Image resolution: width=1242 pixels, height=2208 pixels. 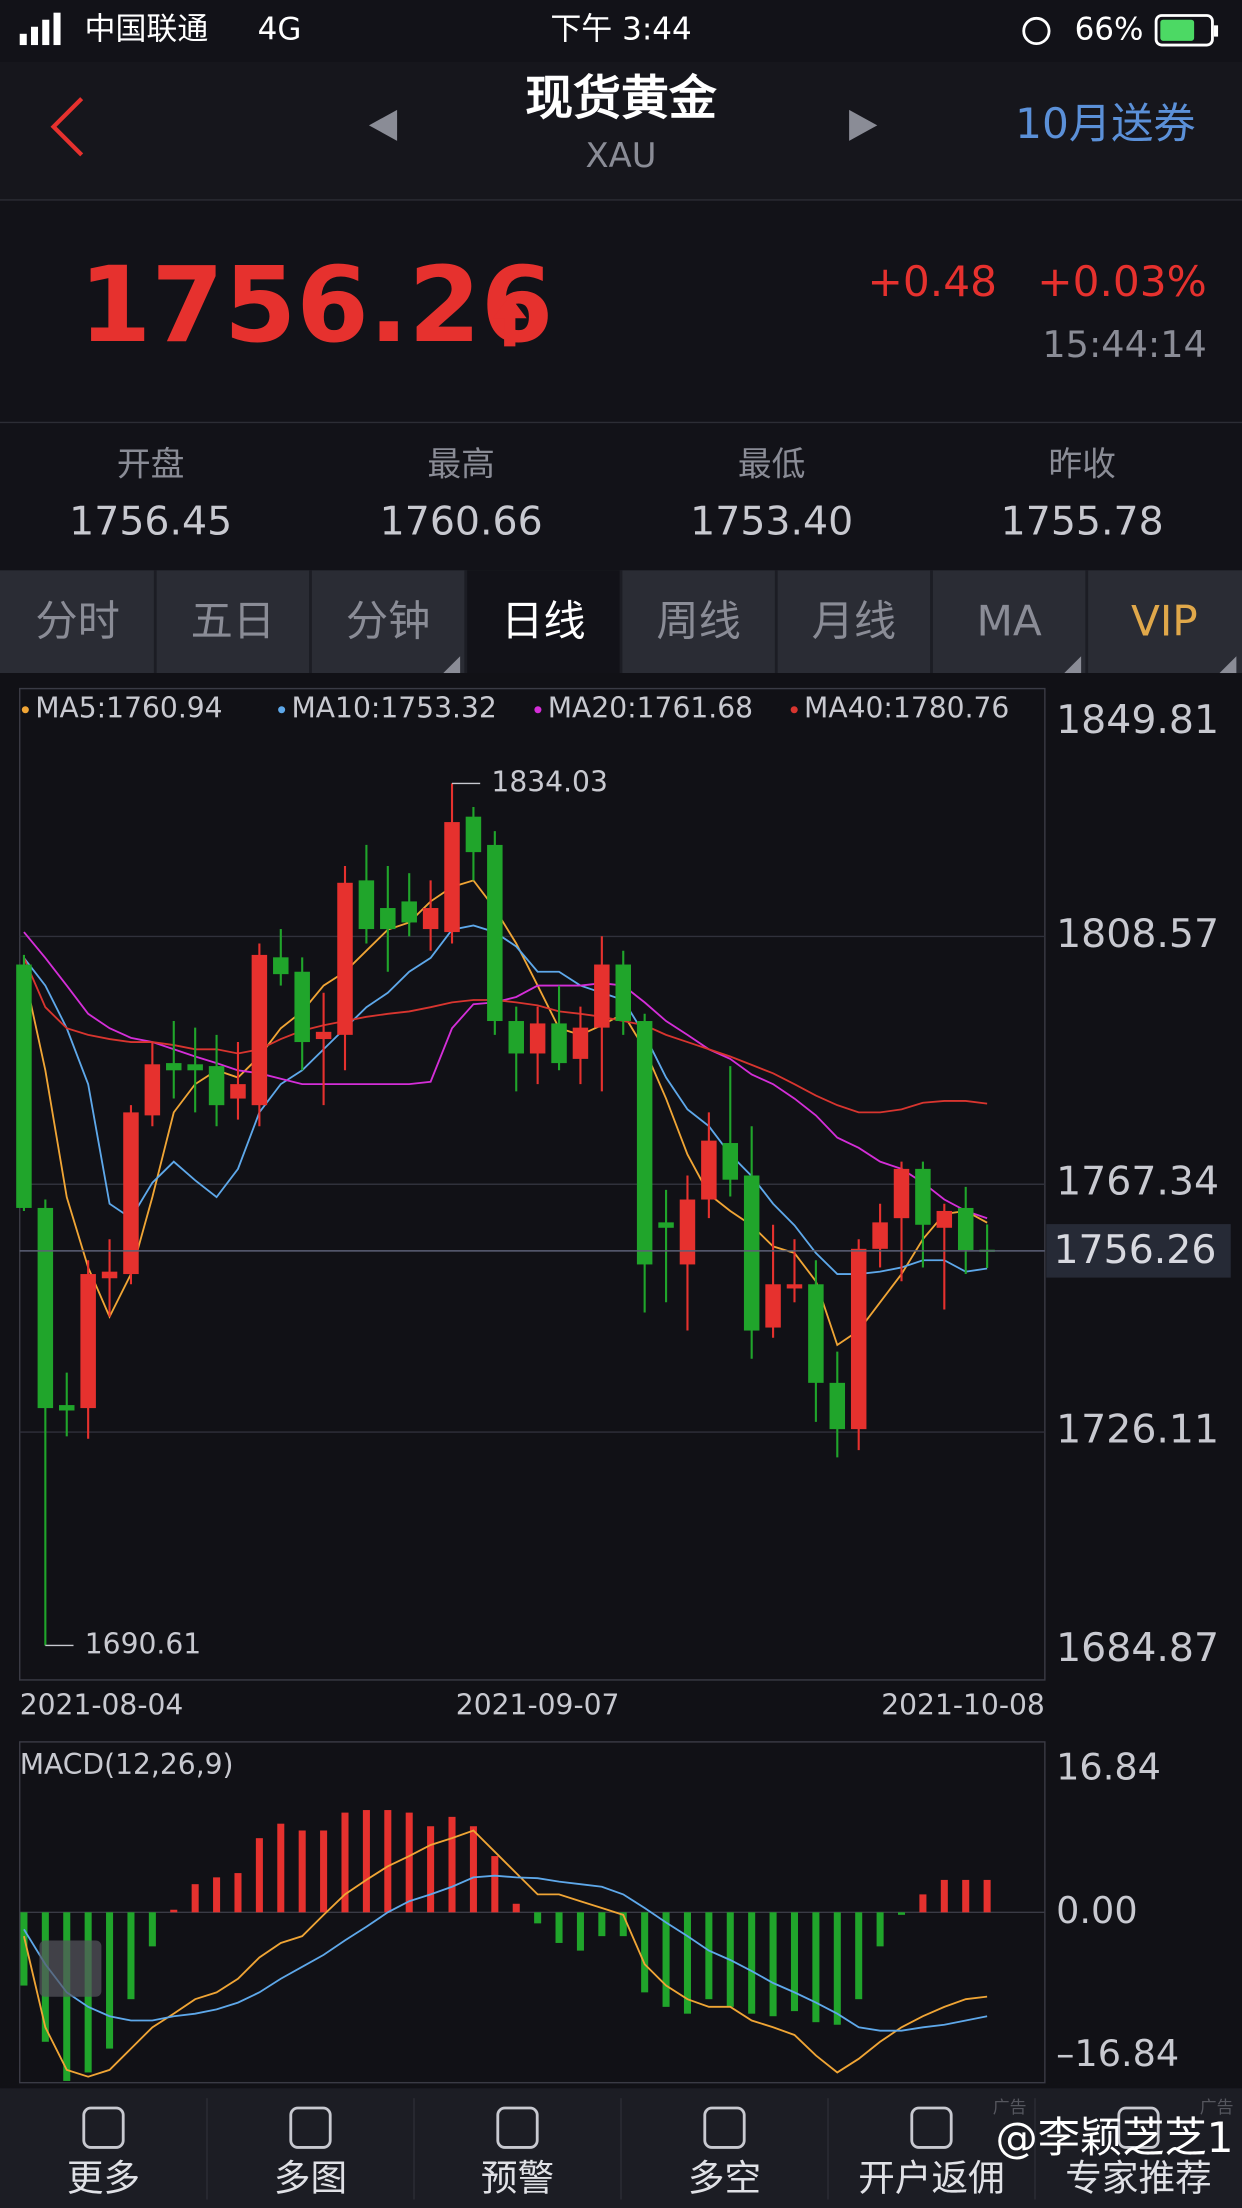 I want to click on subtitle: XAU, so click(x=621, y=155).